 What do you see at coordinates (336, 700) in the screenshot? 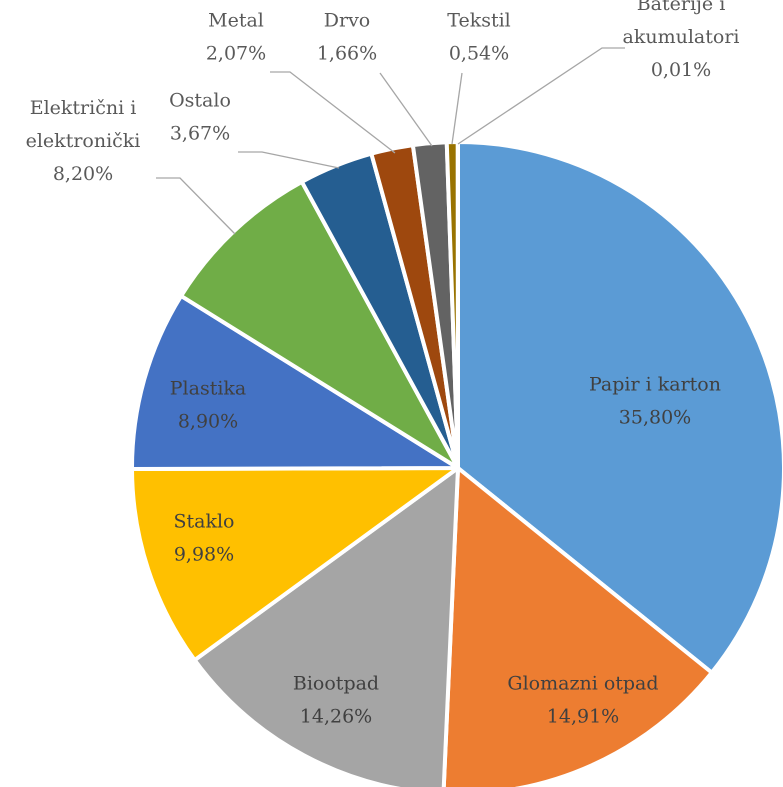
I see `slice-label: Biootpad 14,26%` at bounding box center [336, 700].